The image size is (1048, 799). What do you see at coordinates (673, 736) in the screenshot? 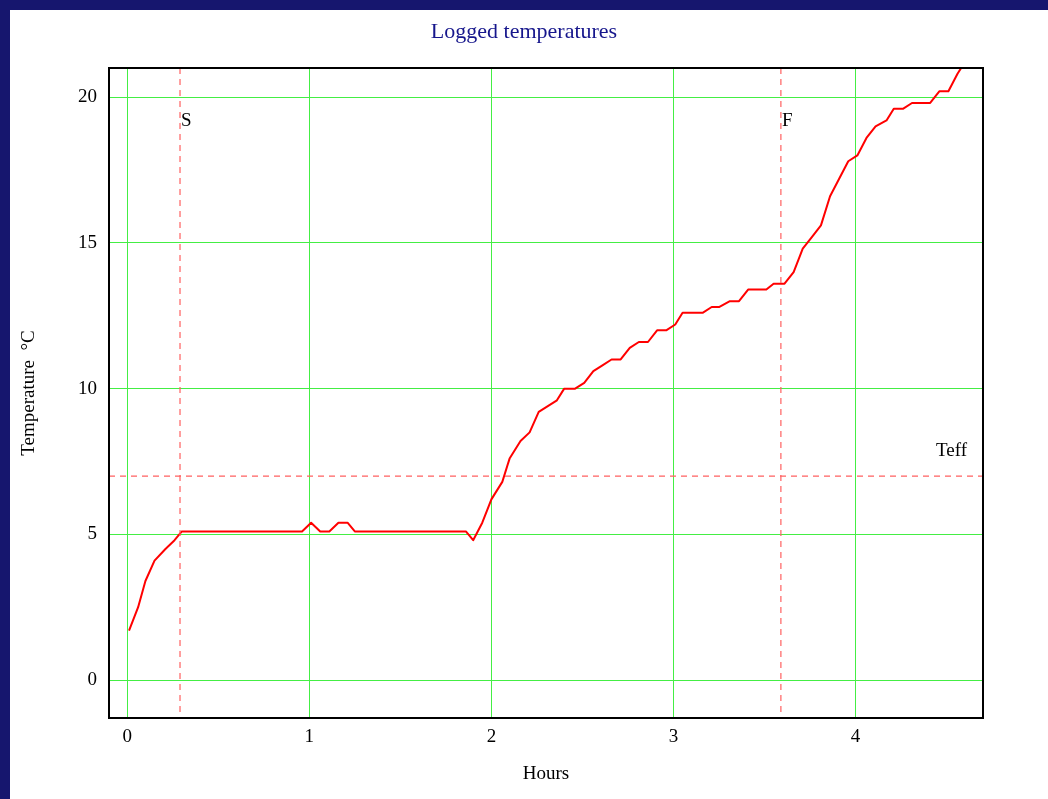
I see `x-tick-label: 3` at bounding box center [673, 736].